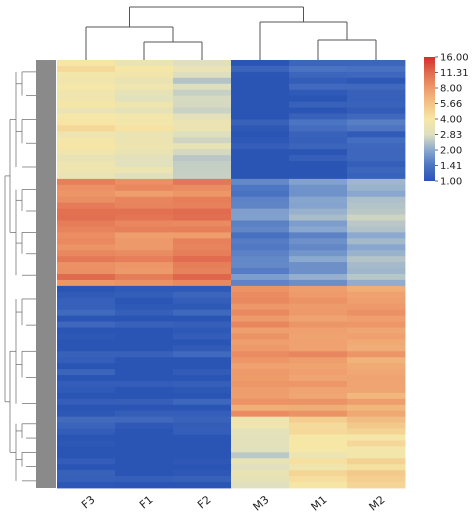  I want to click on row-dendrogram-leaves, so click(46, 274).